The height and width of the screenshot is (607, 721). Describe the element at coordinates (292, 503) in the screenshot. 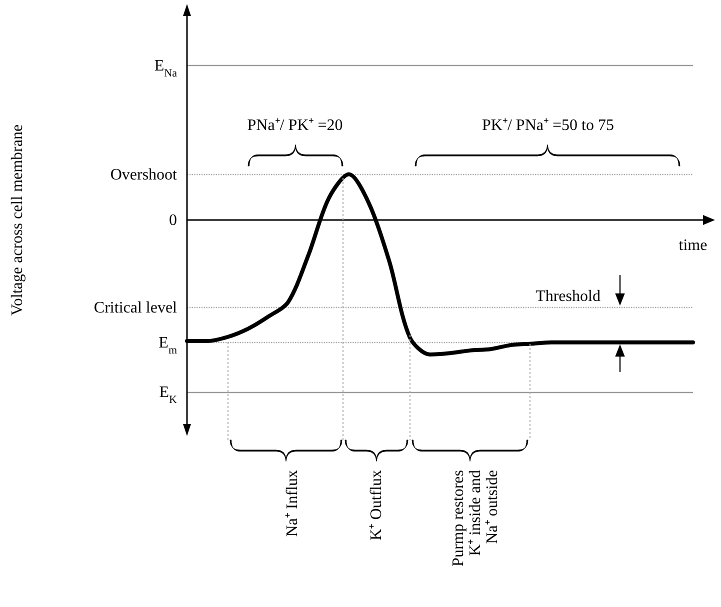

I see `text: Na⁺ Influx` at that location.